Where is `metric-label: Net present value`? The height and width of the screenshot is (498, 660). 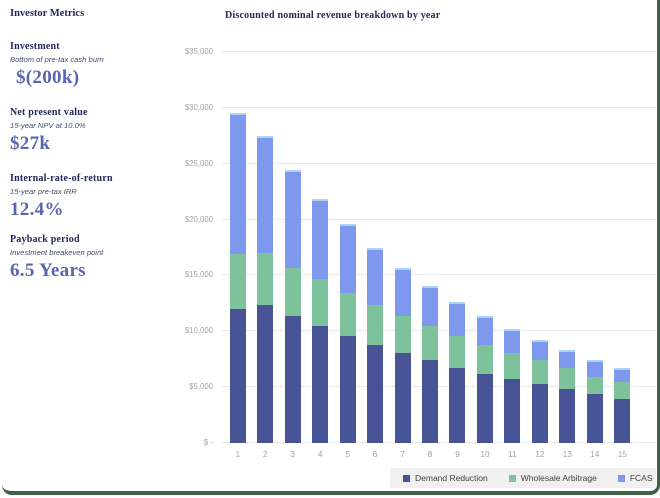
metric-label: Net present value is located at coordinates (49, 112).